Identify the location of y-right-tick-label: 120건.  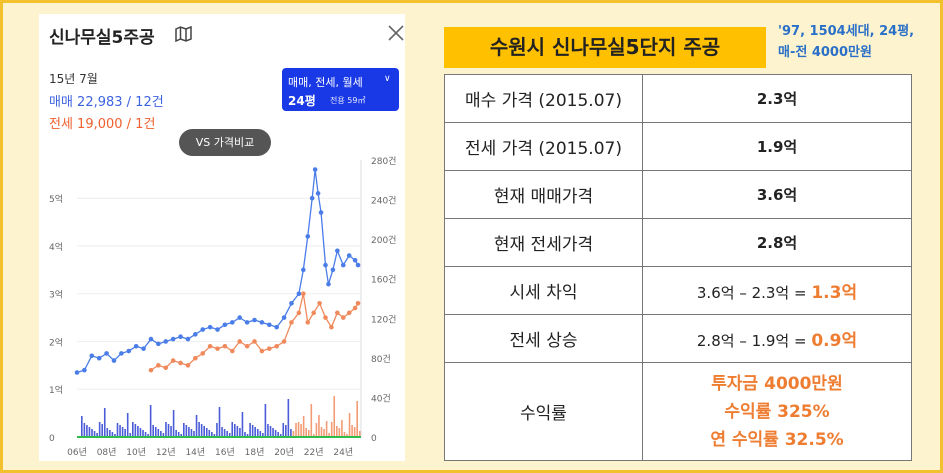
(383, 319).